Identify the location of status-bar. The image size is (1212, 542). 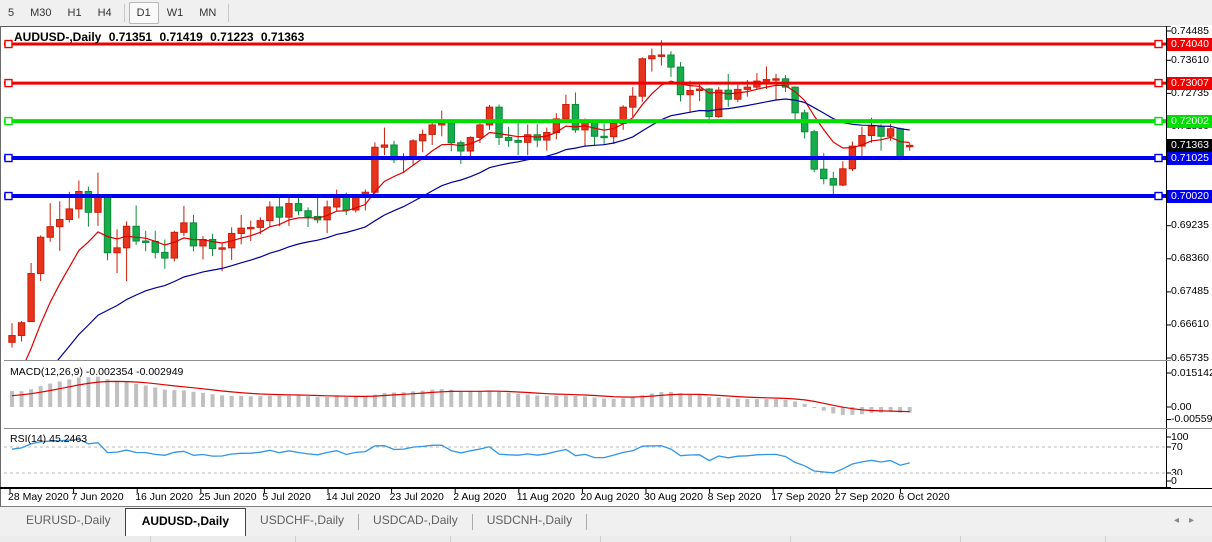
(606, 539).